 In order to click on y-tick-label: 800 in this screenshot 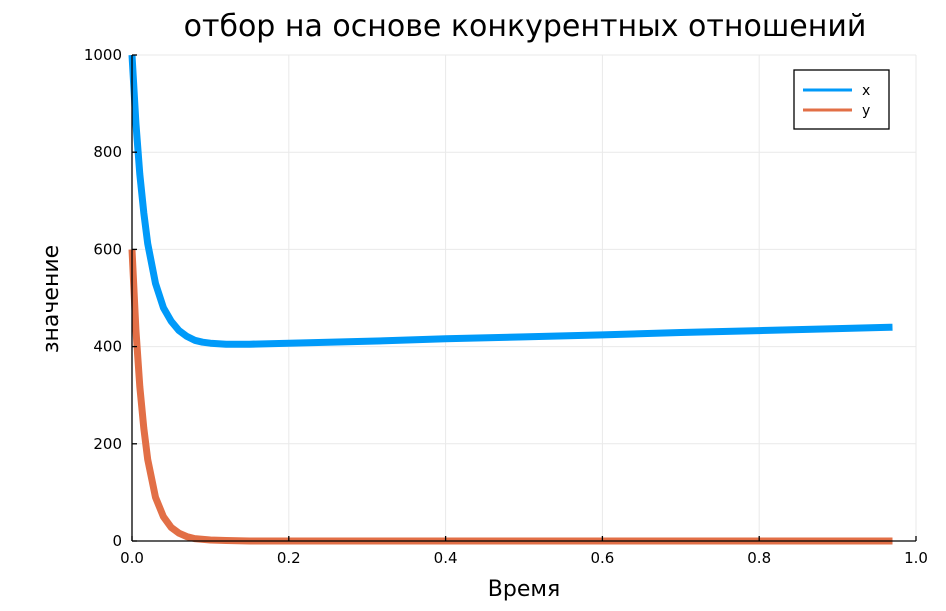, I will do `click(107, 152)`.